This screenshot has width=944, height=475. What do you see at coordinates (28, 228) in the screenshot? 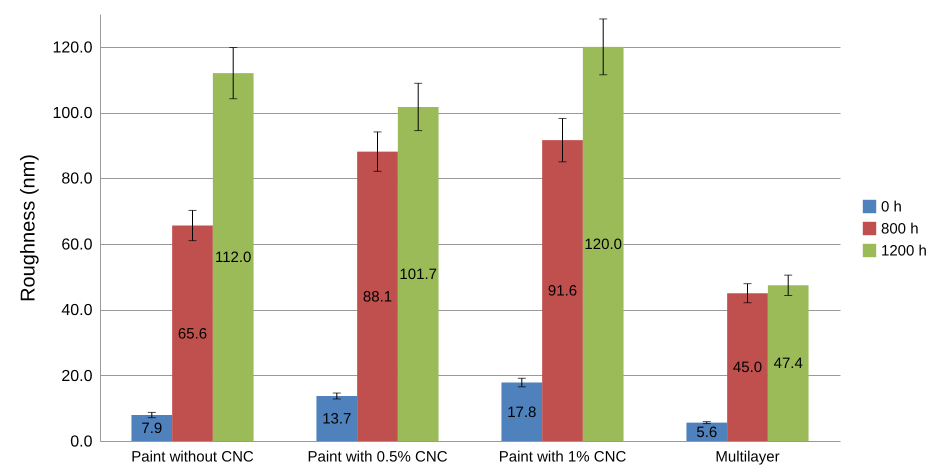
I see `y-axis-title: Roughness (nm)` at bounding box center [28, 228].